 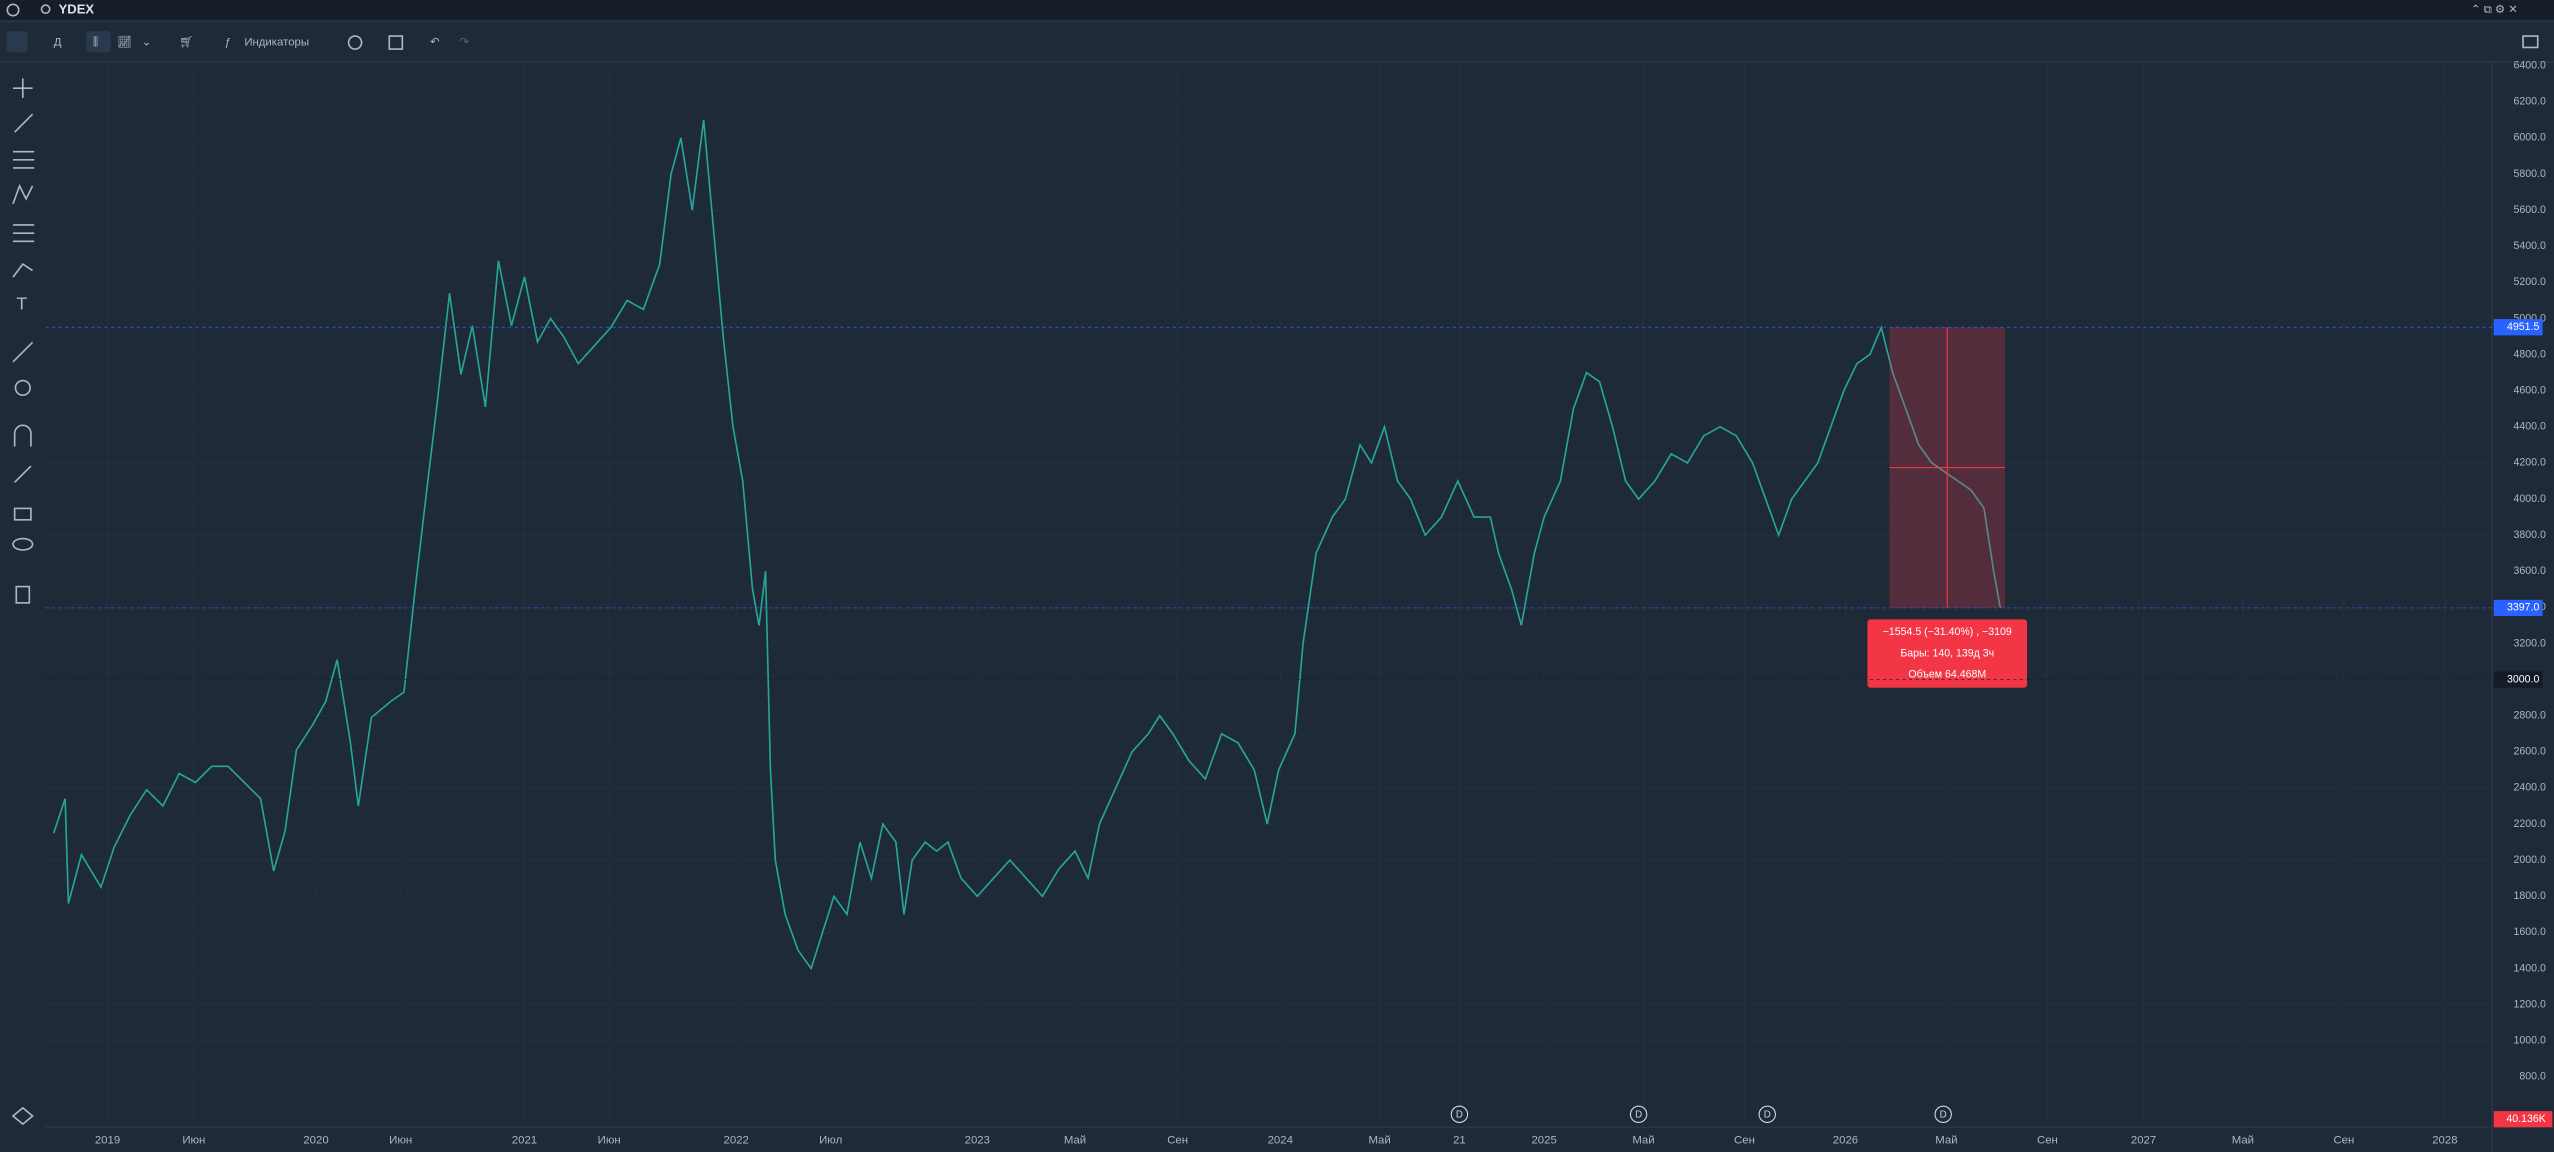 I want to click on x-tick-label: 2027, so click(x=2143, y=1140).